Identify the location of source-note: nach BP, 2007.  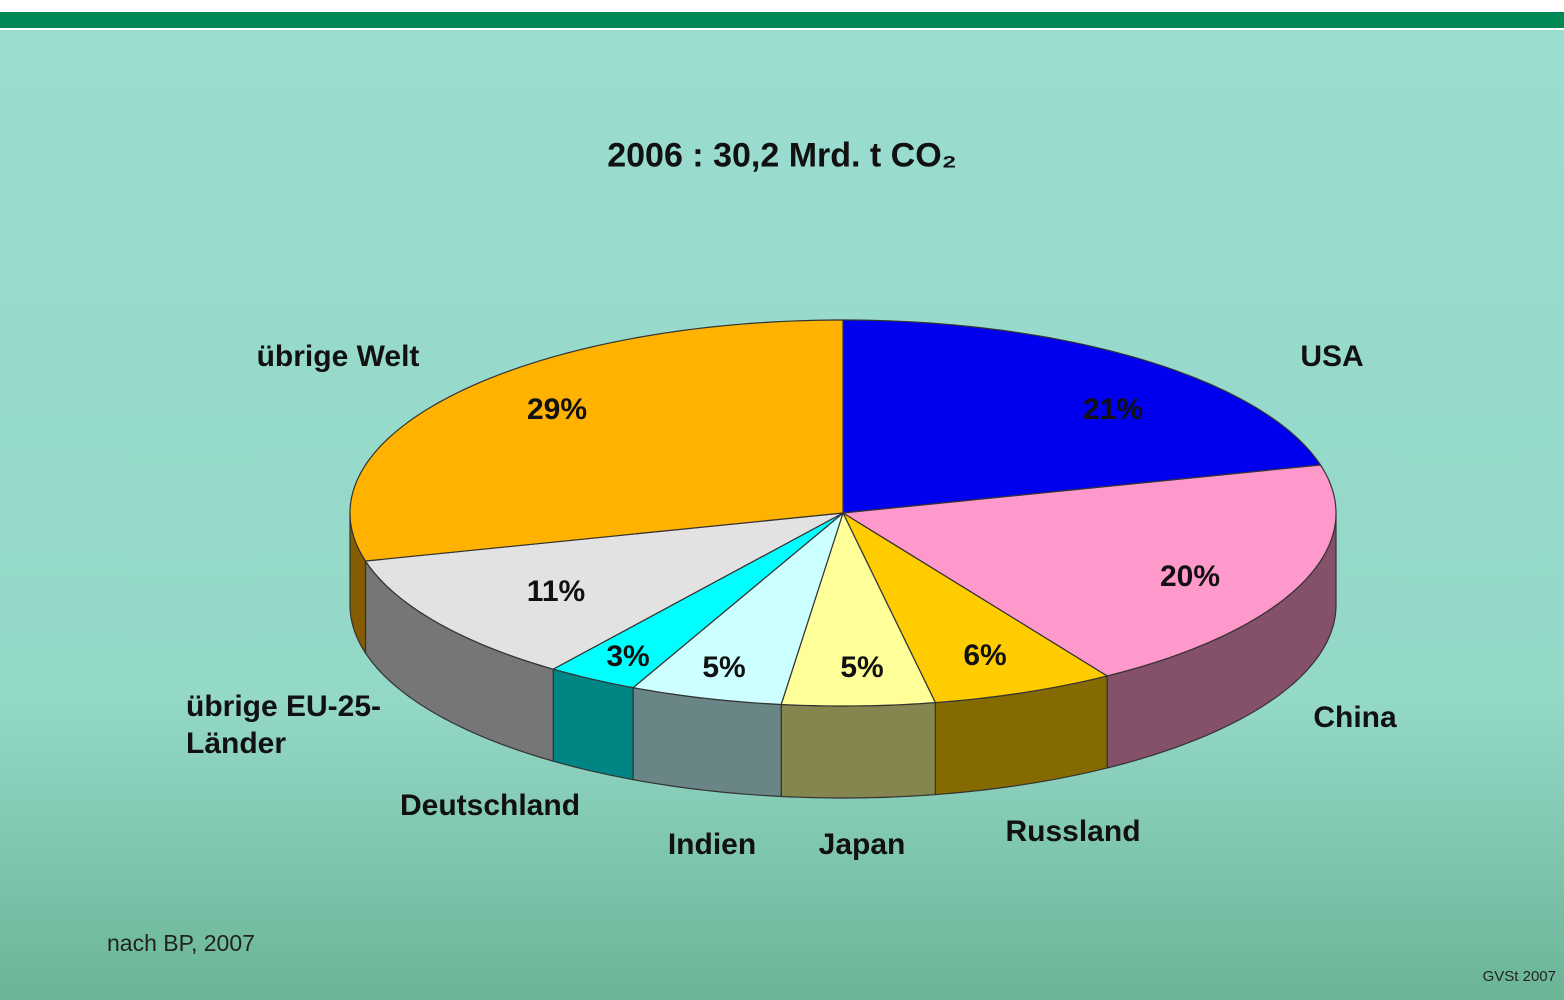
(181, 943).